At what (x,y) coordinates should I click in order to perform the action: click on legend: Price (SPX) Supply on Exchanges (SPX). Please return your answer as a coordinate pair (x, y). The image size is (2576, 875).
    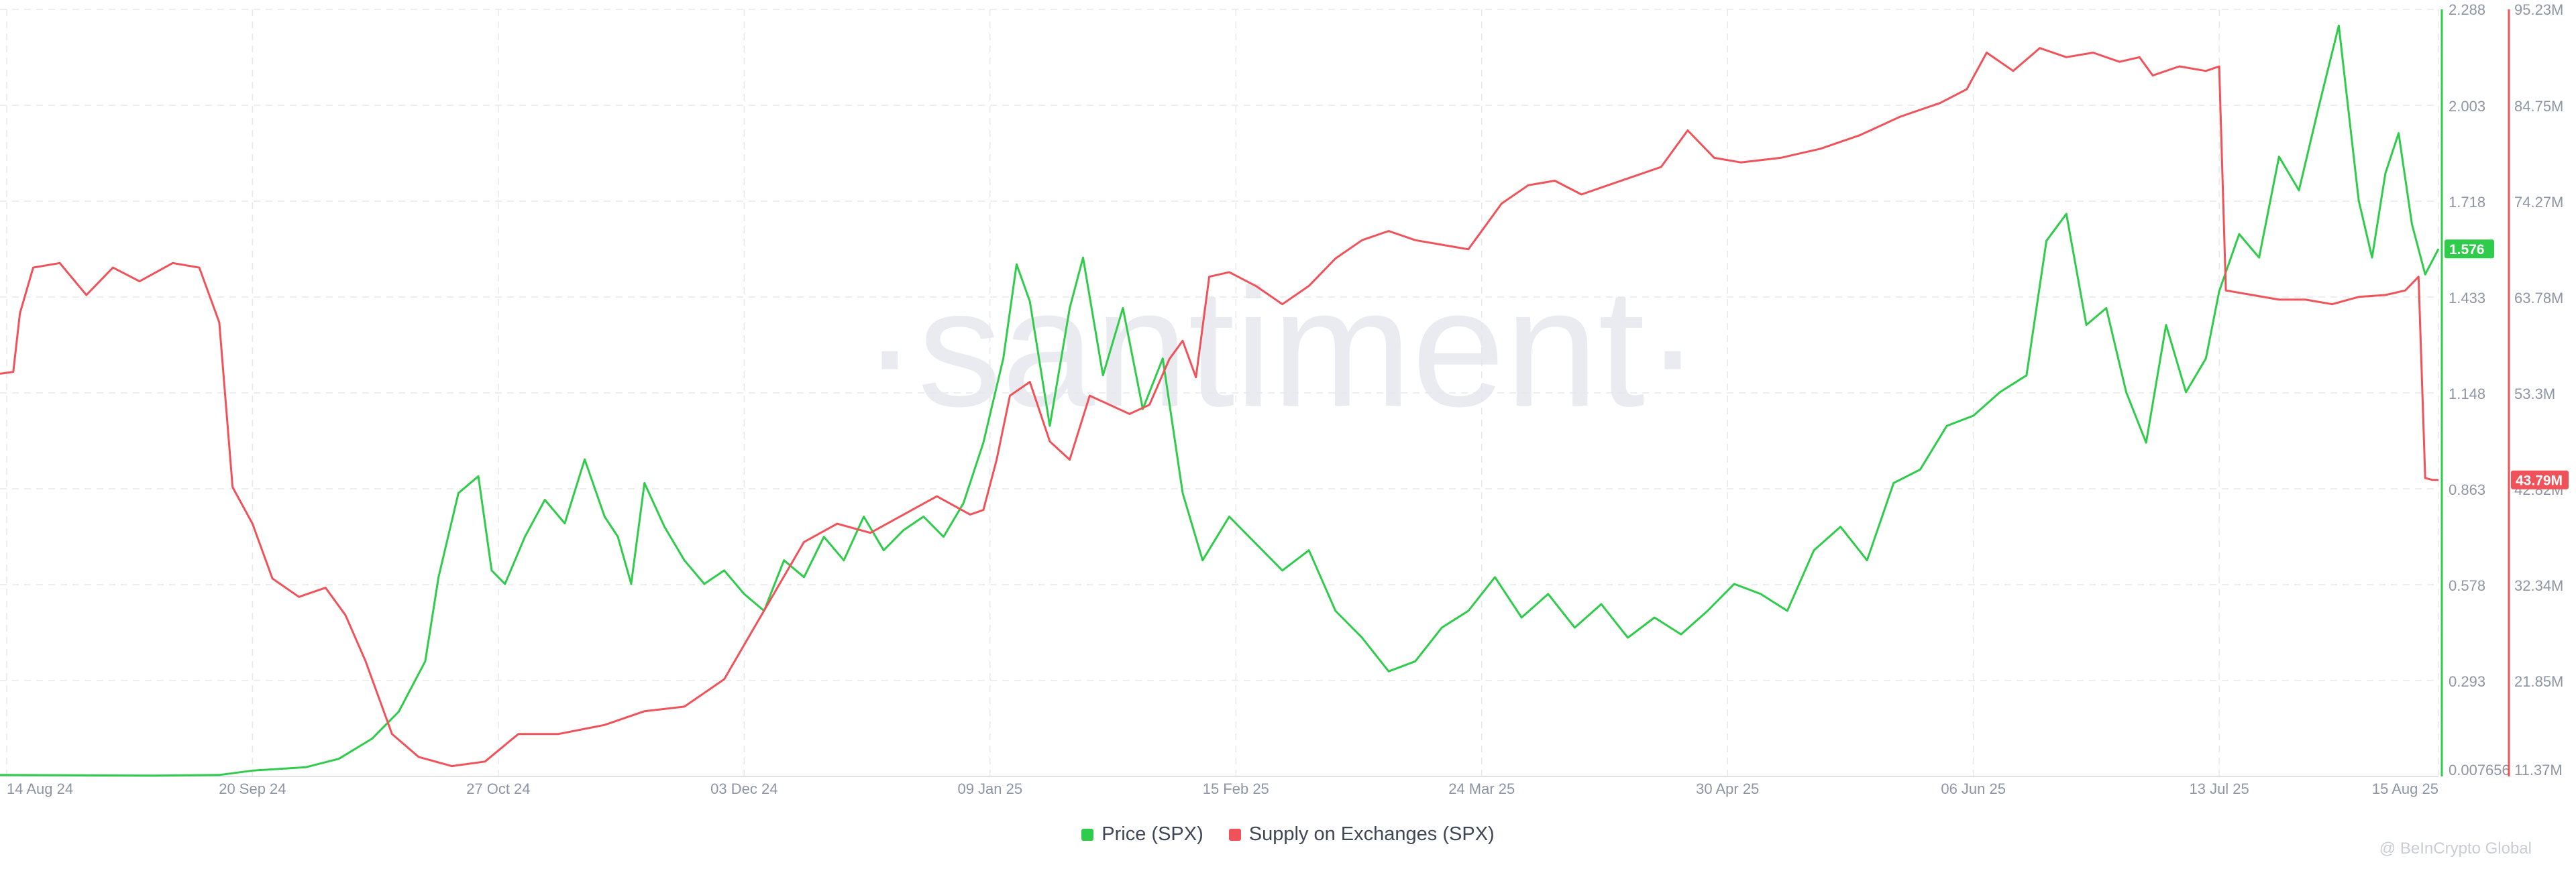
    Looking at the image, I should click on (1288, 834).